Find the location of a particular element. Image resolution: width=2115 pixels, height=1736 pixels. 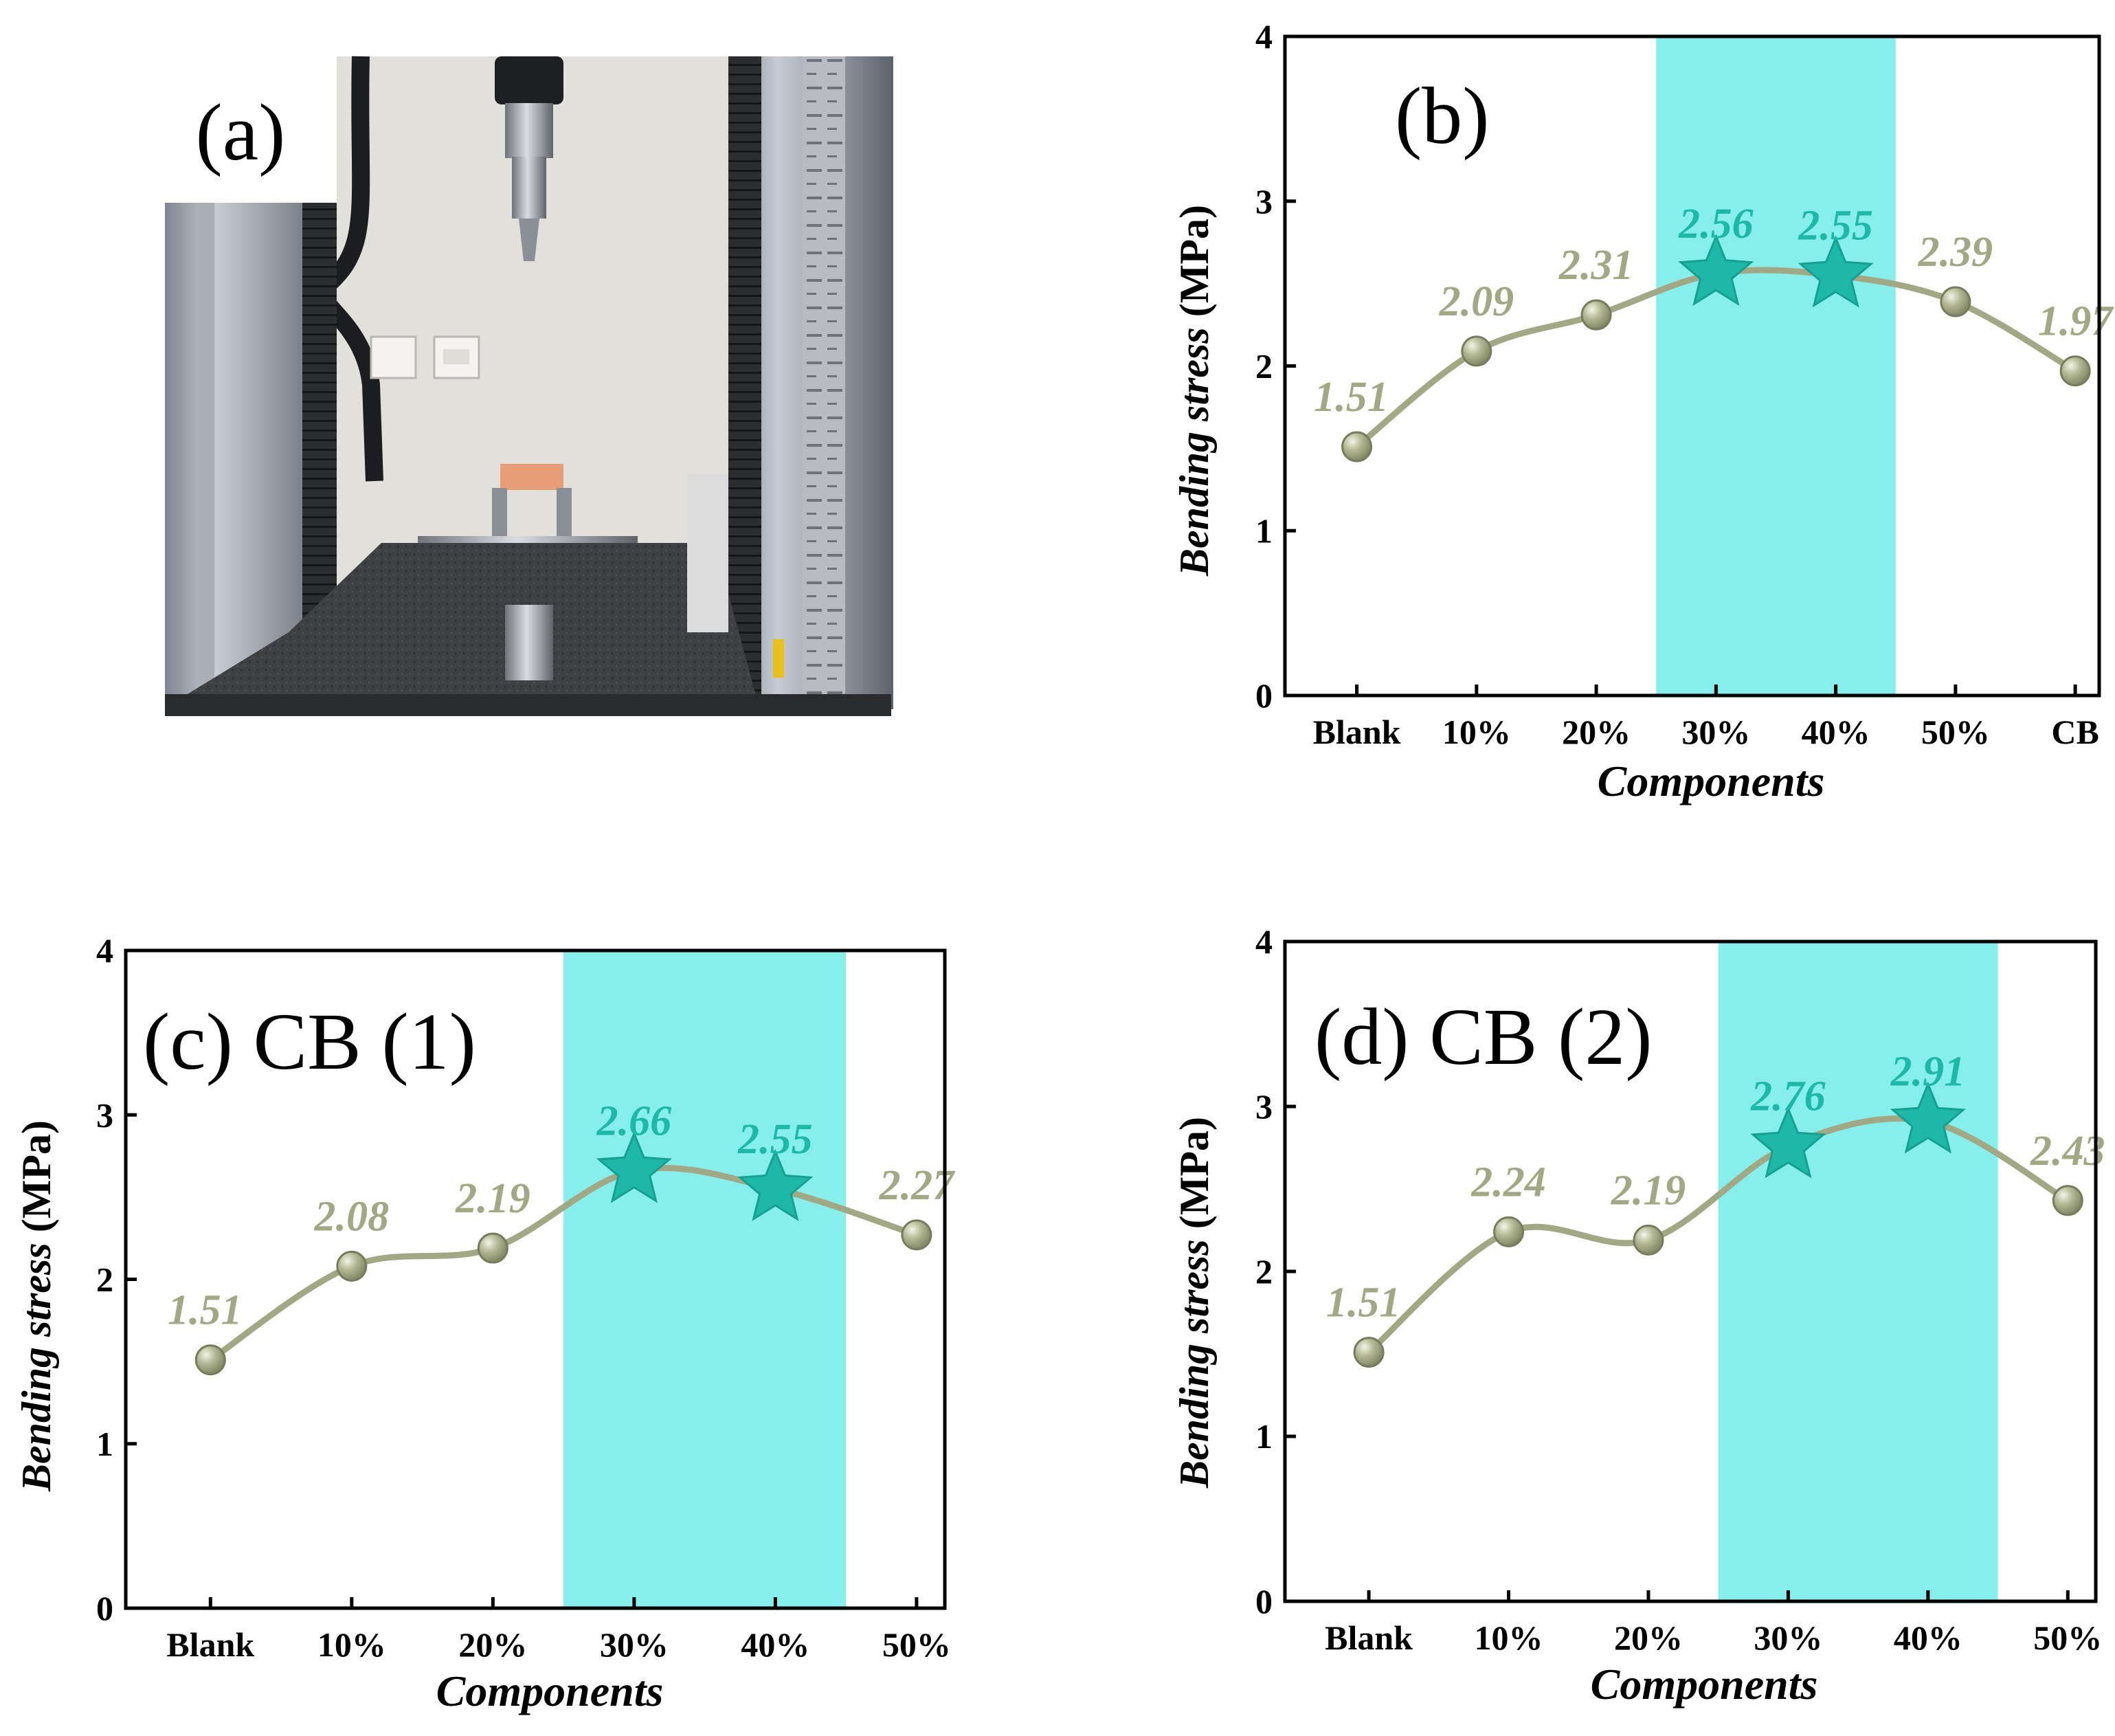

data-label: 2.24 is located at coordinates (1508, 1182).